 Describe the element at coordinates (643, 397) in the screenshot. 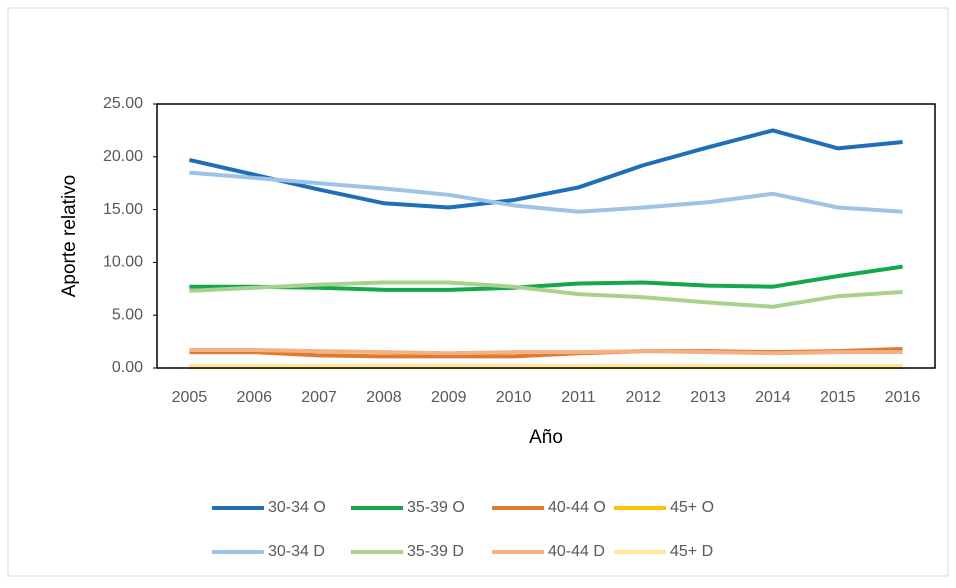

I see `x-tick-label: 2012` at that location.